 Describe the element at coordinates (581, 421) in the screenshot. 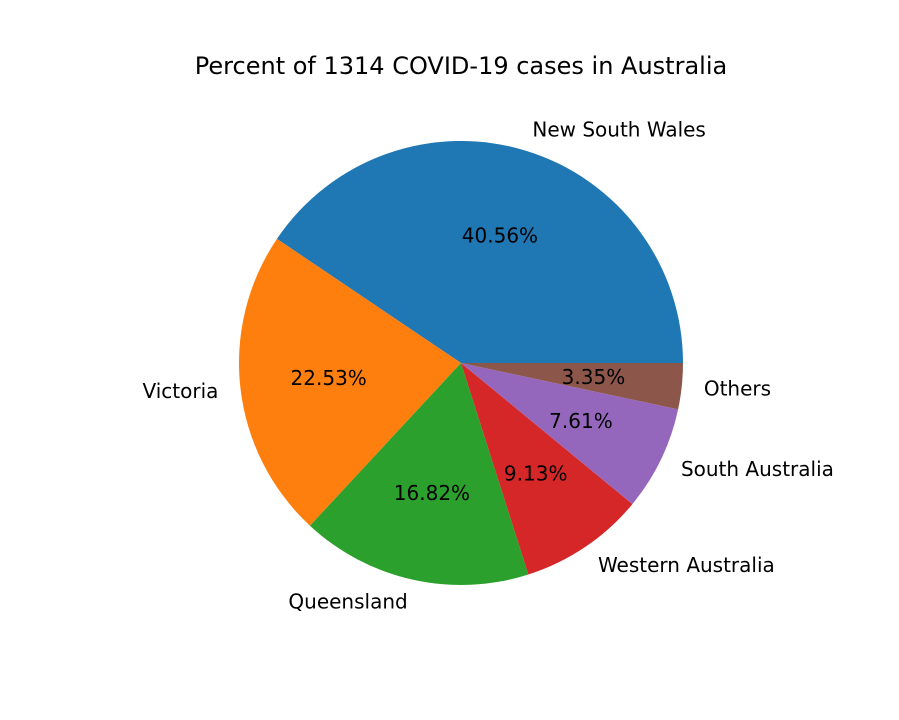

I see `slice-percent-label: 7.61%` at that location.